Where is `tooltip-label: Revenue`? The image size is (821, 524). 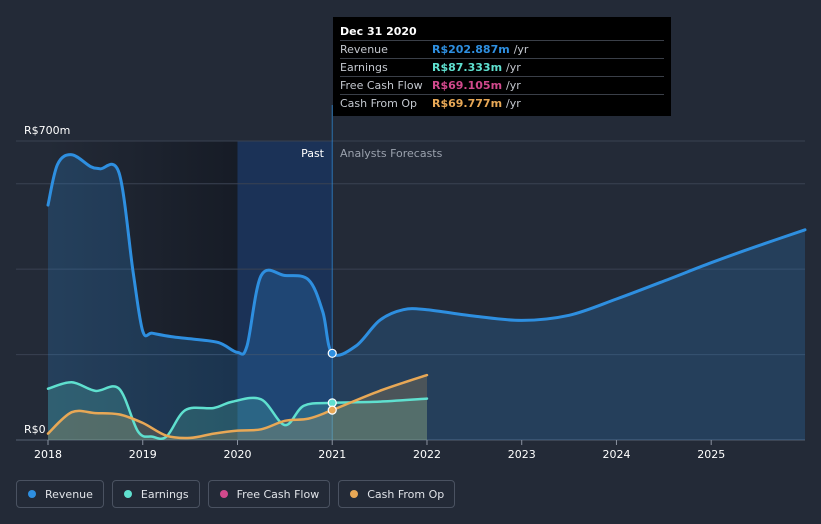
tooltip-label: Revenue is located at coordinates (364, 49).